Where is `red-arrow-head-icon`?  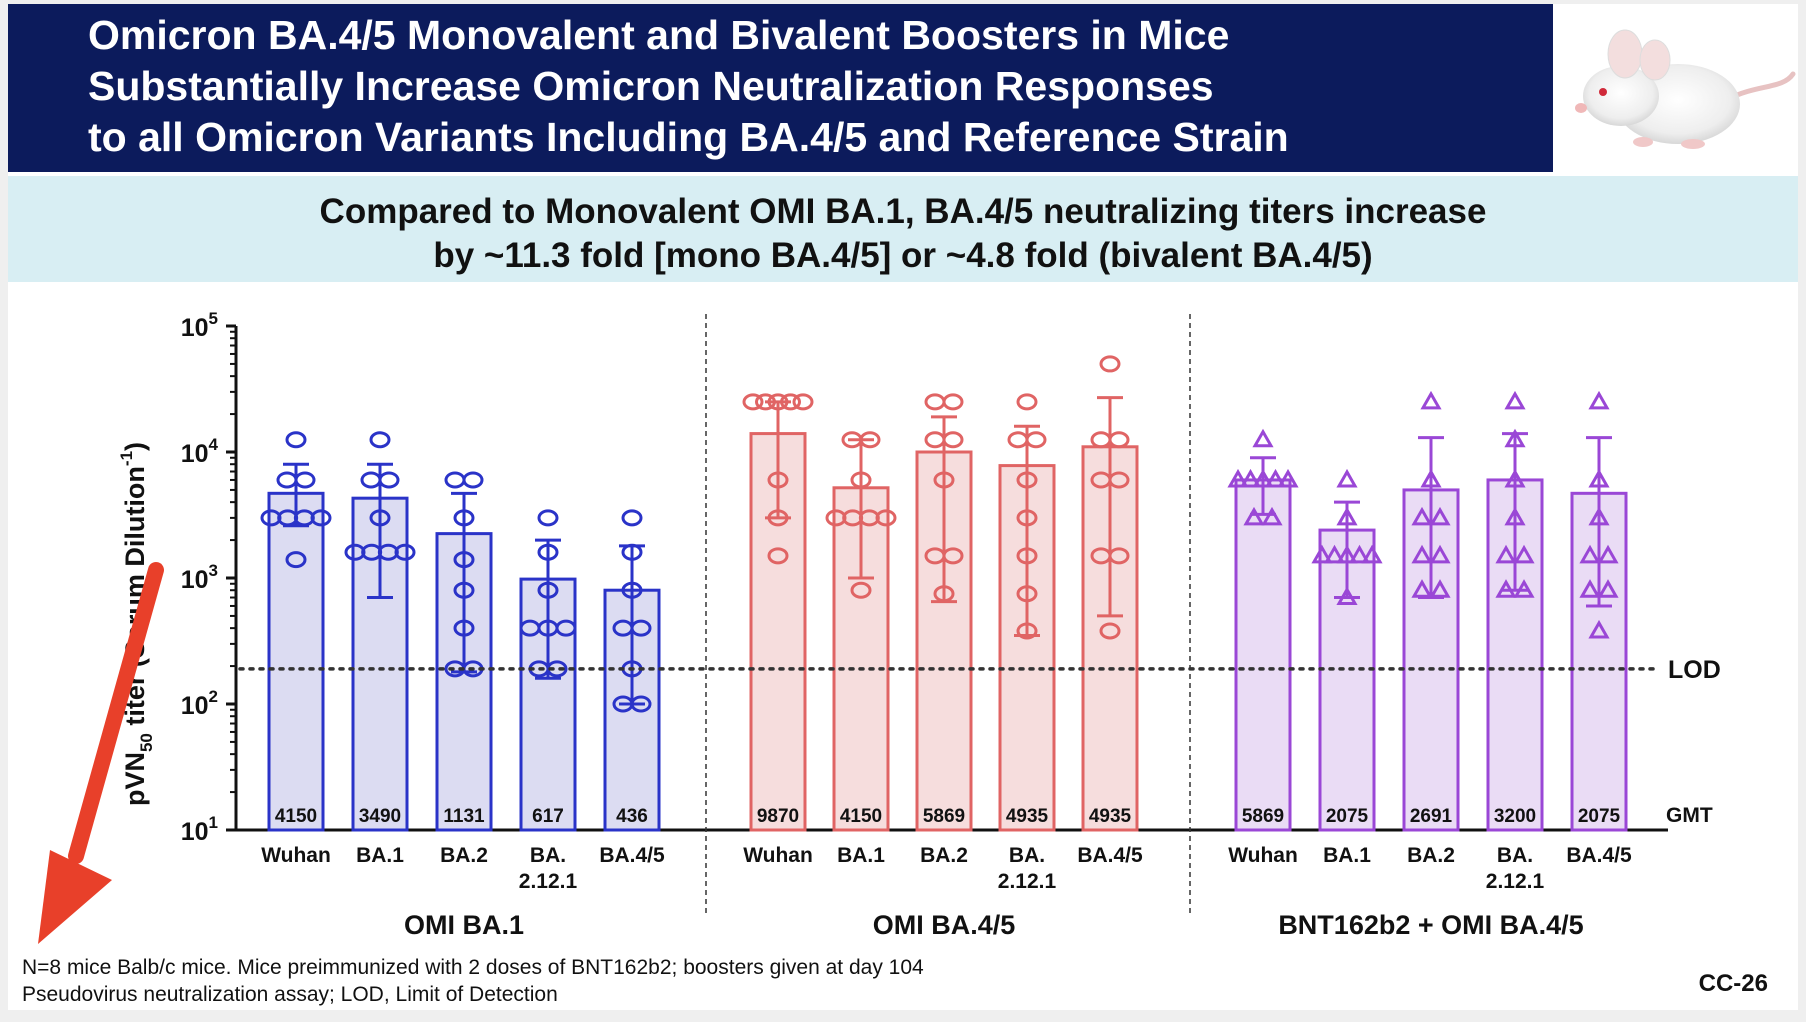
red-arrow-head-icon is located at coordinates (75, 897).